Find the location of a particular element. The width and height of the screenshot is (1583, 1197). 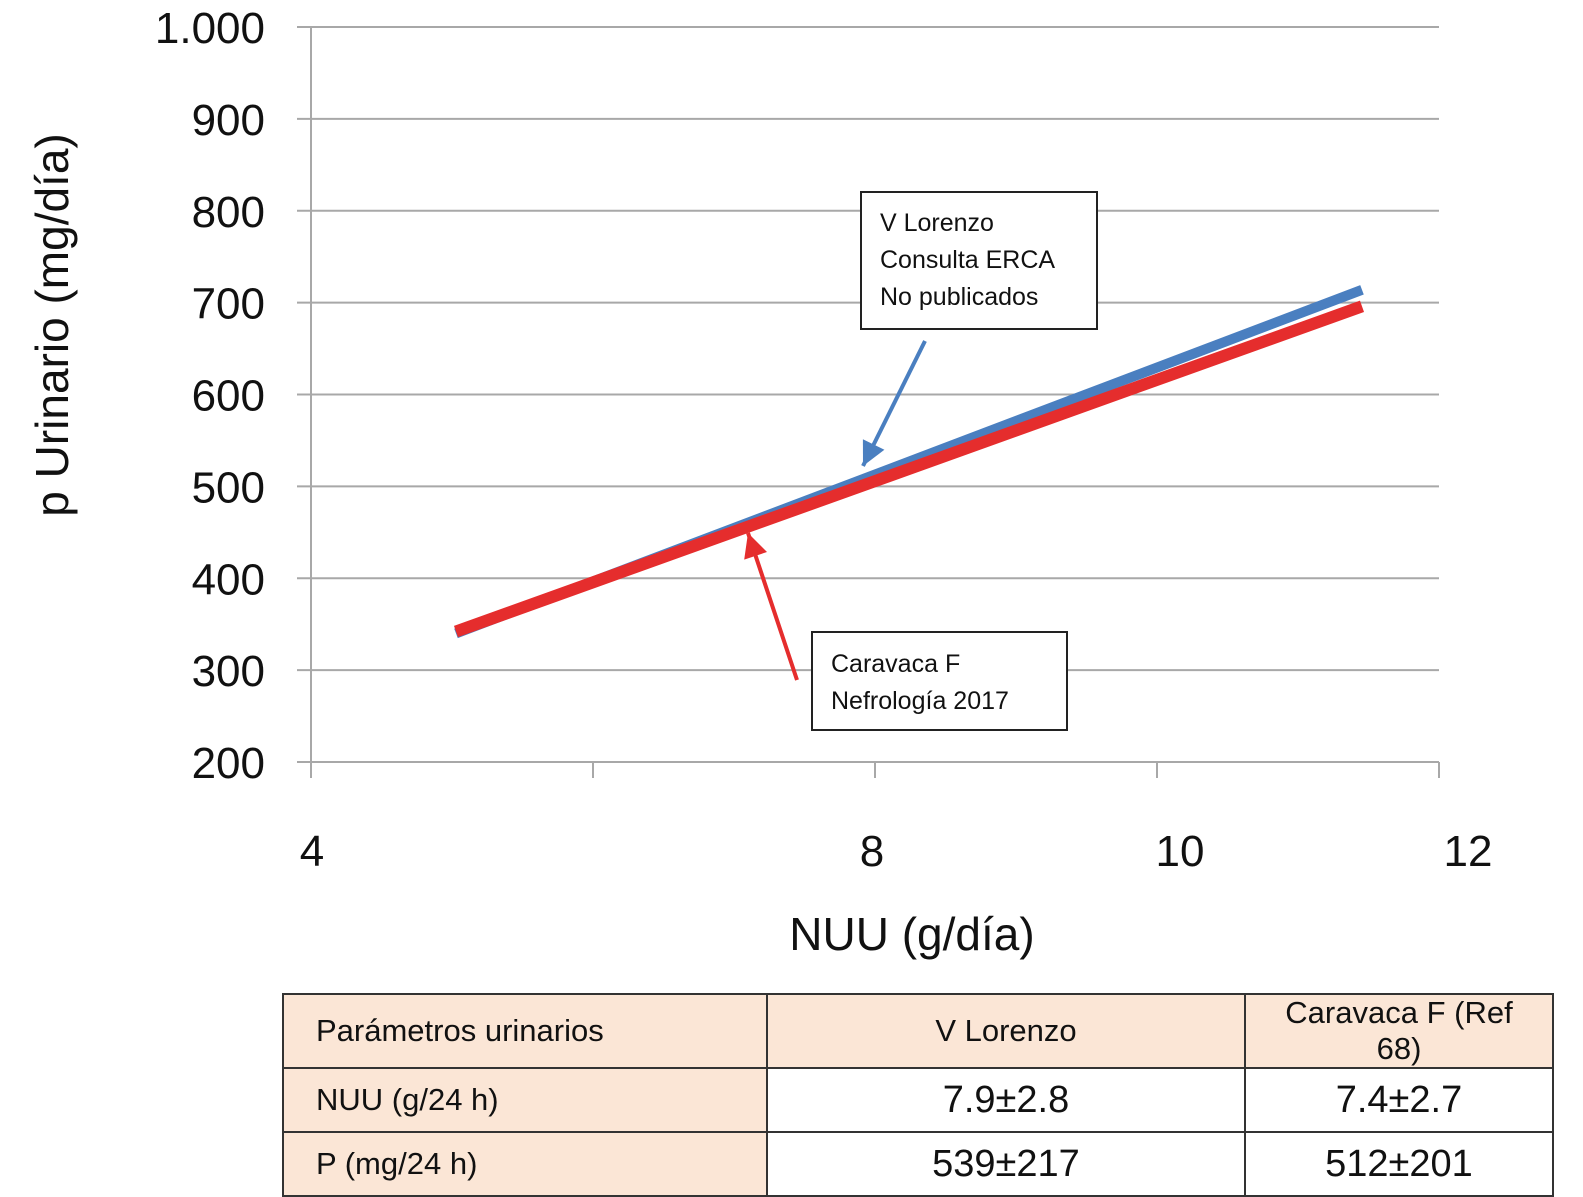

table-row-label: NUU (g/24 h) is located at coordinates (525, 1100).